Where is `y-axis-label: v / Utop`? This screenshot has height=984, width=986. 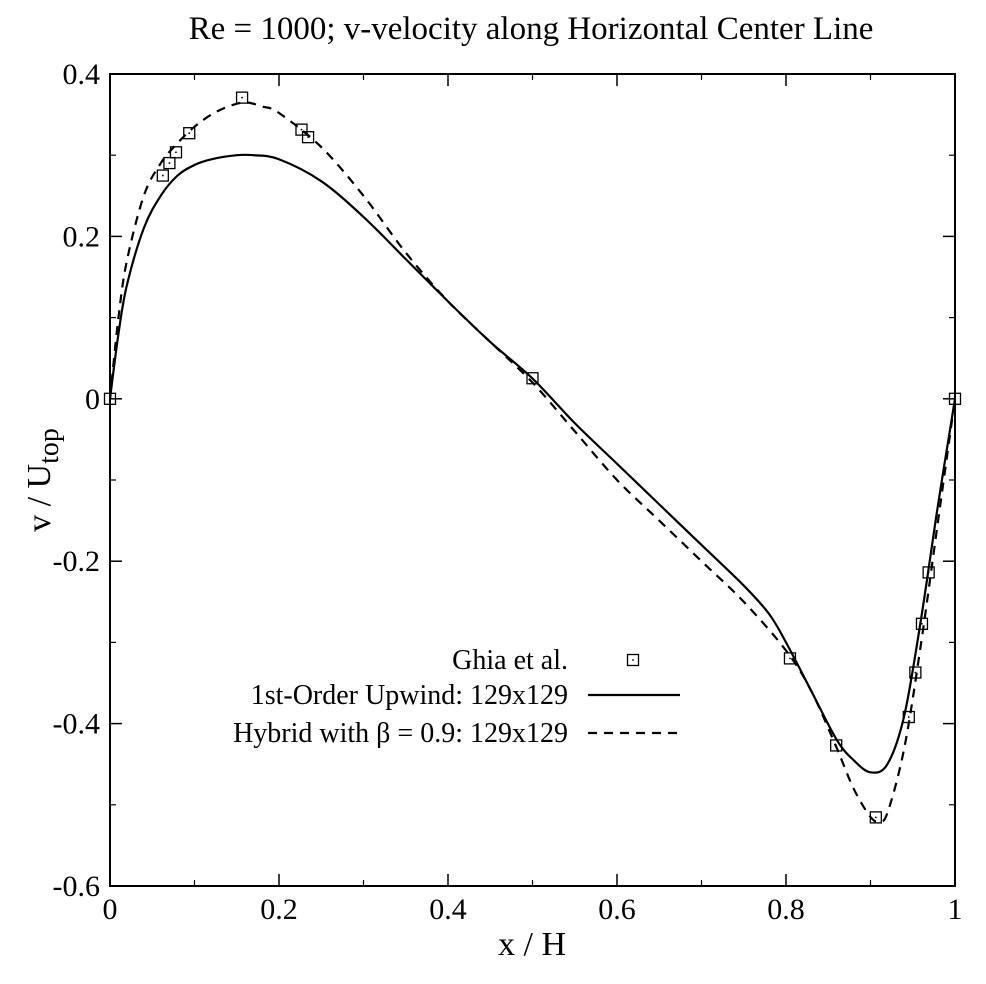 y-axis-label: v / Utop is located at coordinates (43, 480).